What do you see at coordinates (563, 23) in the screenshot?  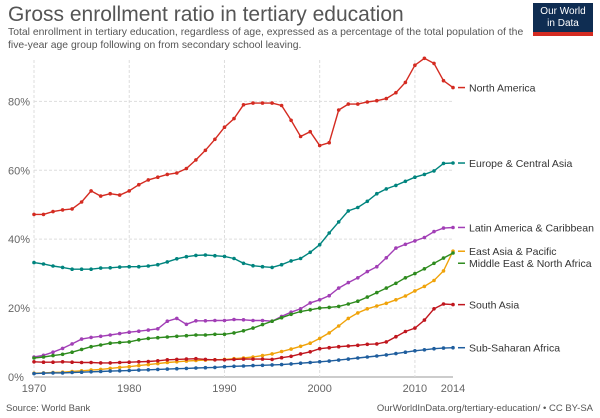 I see `logo-line-2: in Data` at bounding box center [563, 23].